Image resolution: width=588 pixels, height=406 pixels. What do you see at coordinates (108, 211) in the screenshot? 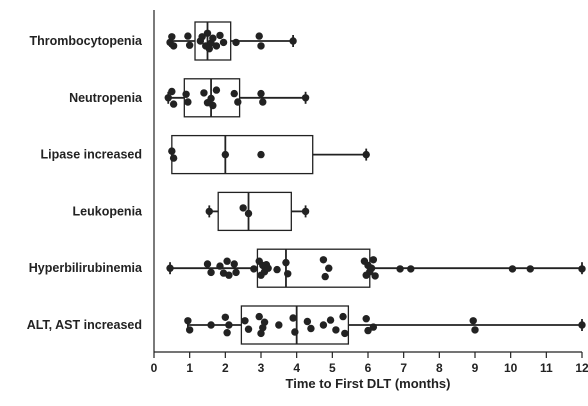
I see `category-label-leukopenia: Leukopenia` at bounding box center [108, 211].